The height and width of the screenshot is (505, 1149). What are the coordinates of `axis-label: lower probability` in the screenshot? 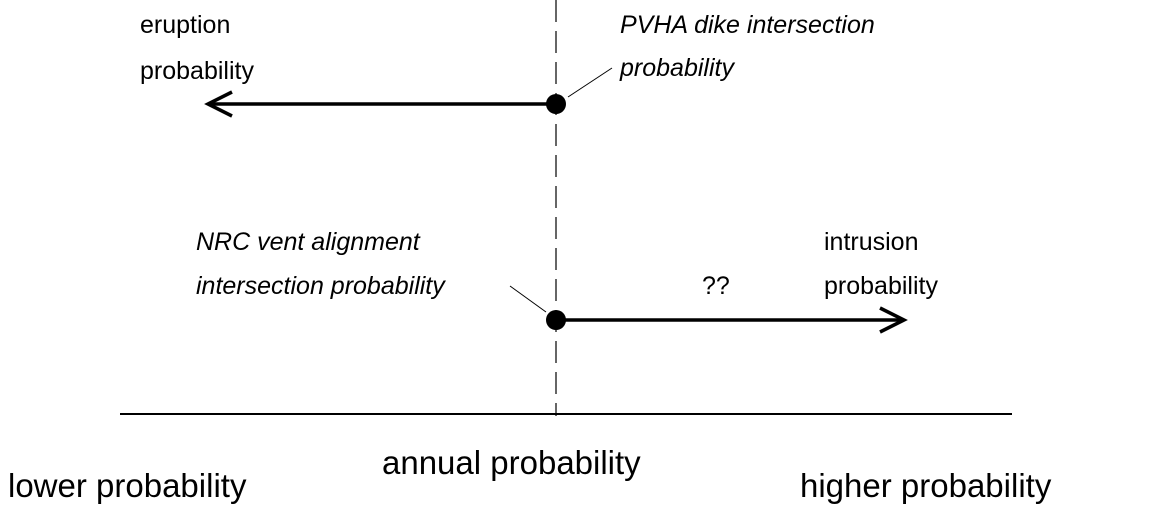 It's located at (127, 485).